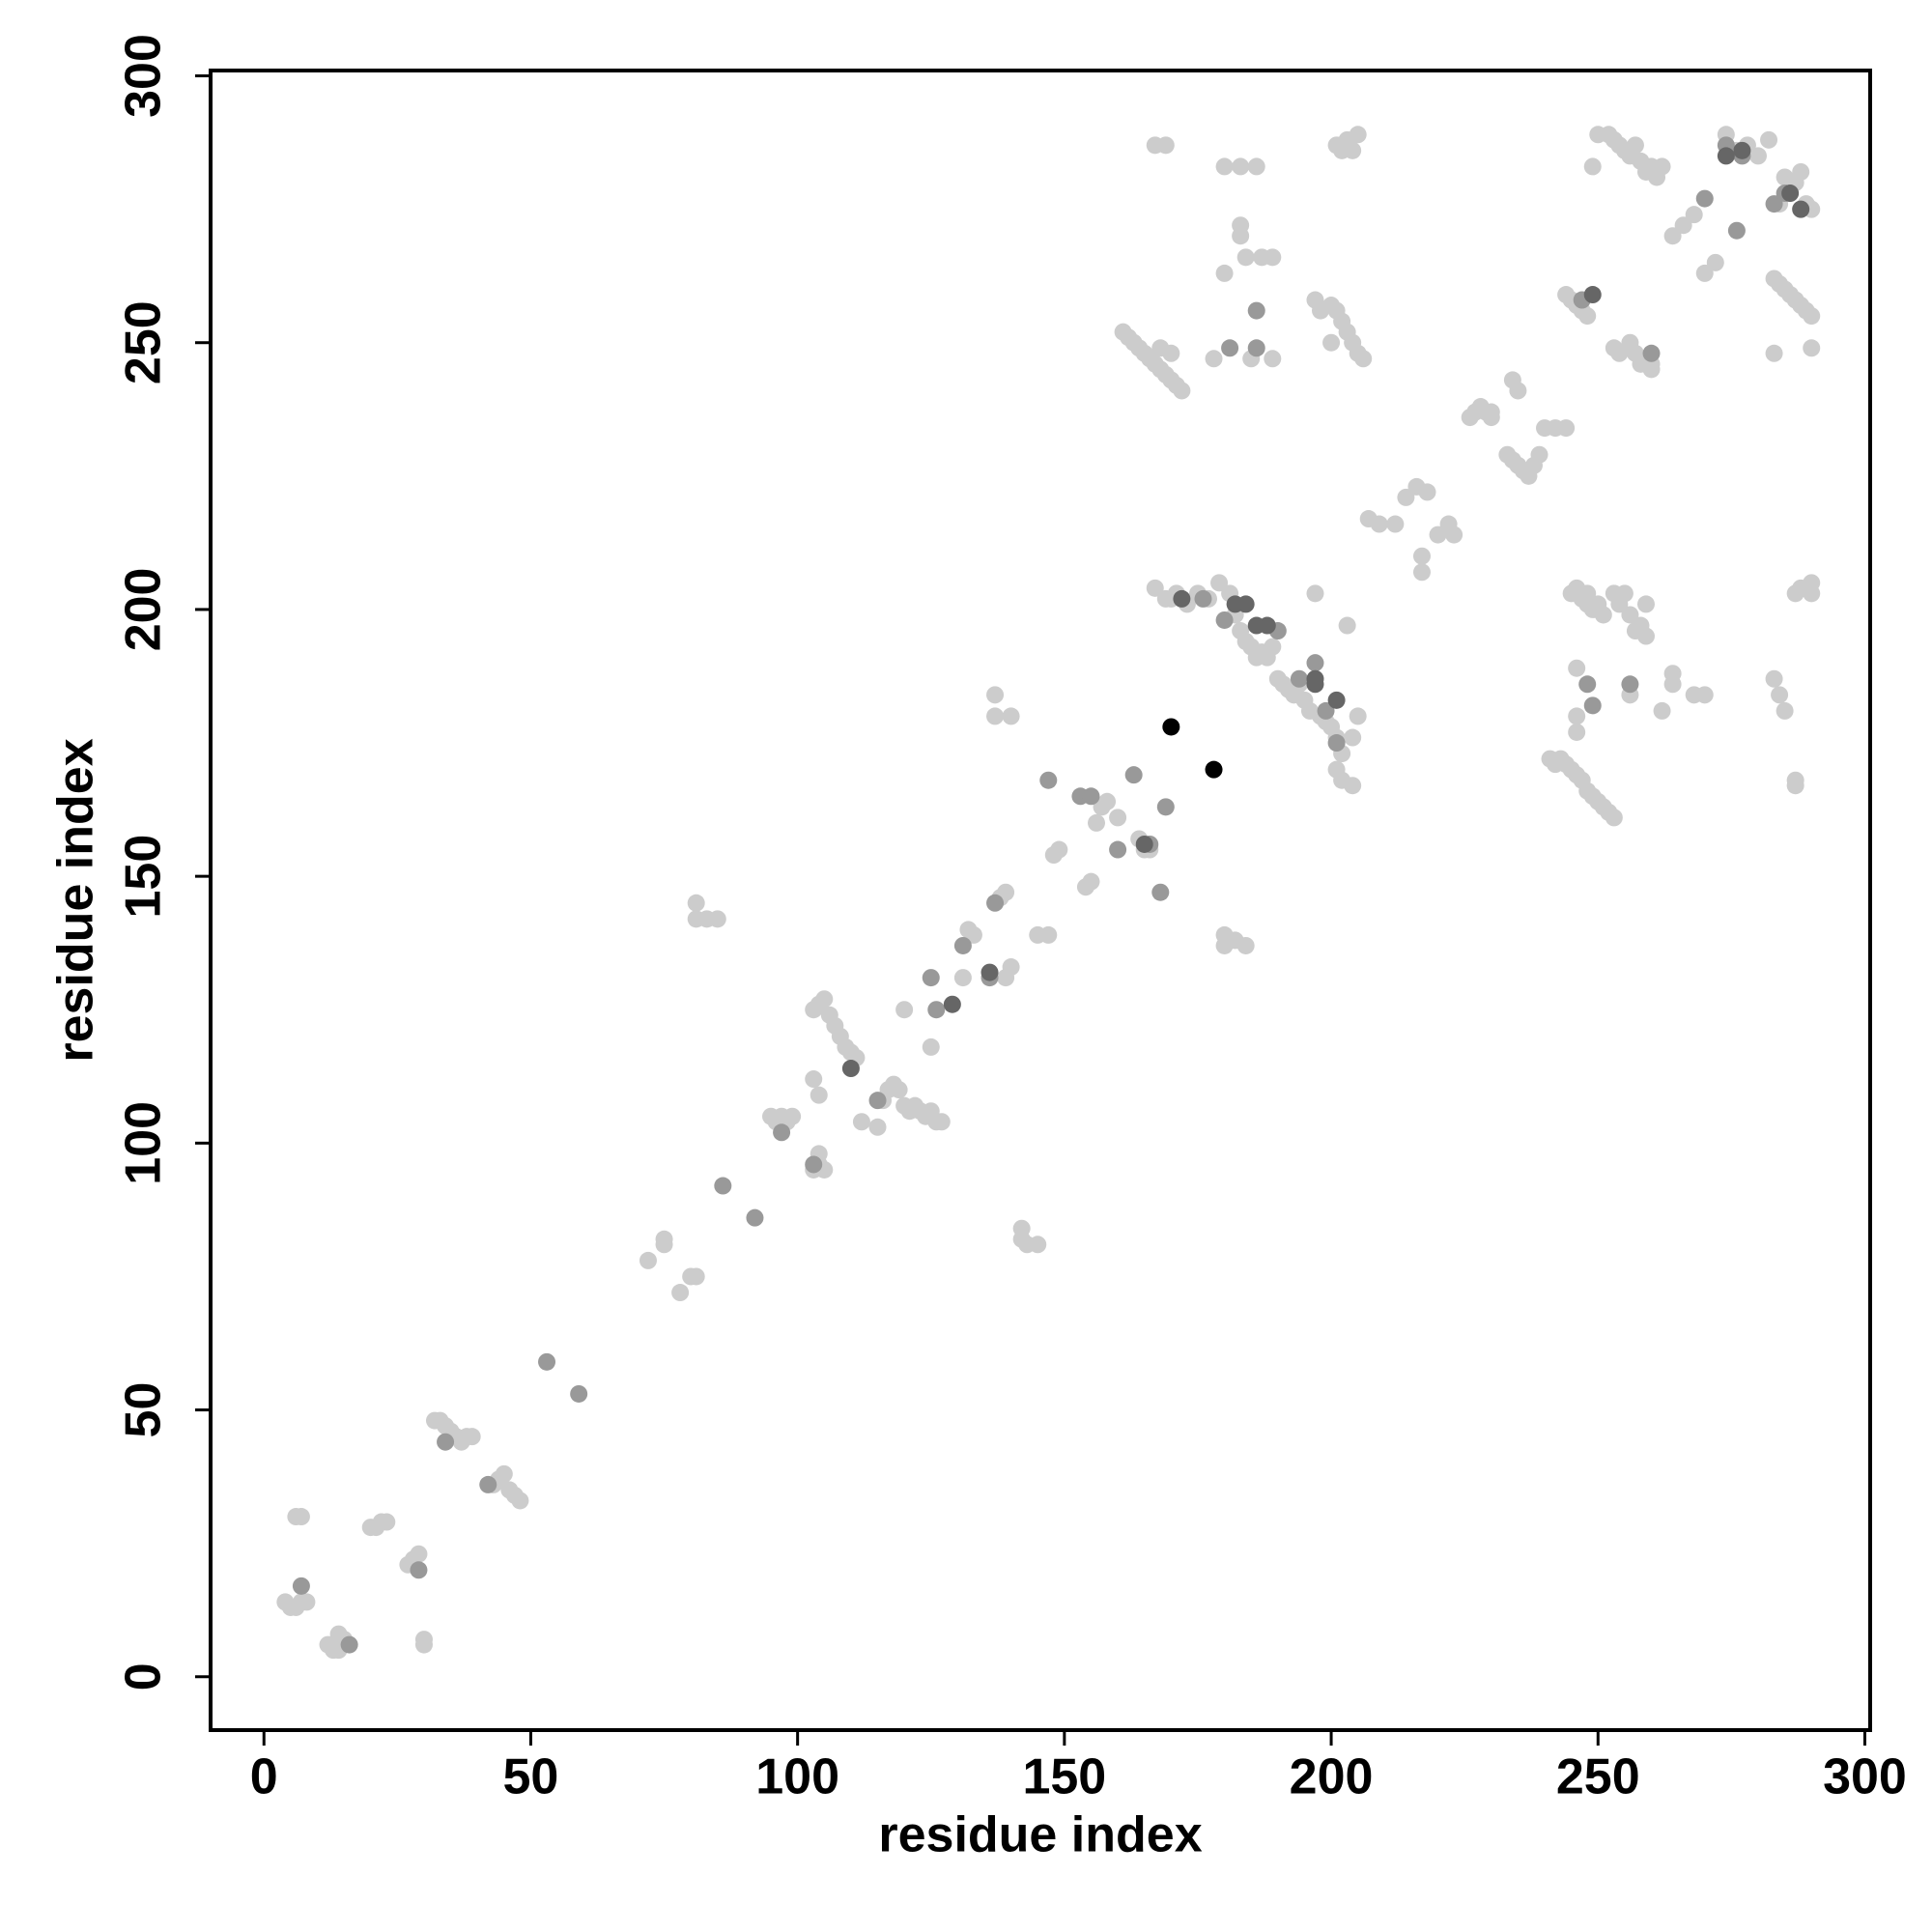  What do you see at coordinates (531, 1777) in the screenshot?
I see `x-tick-label: 50` at bounding box center [531, 1777].